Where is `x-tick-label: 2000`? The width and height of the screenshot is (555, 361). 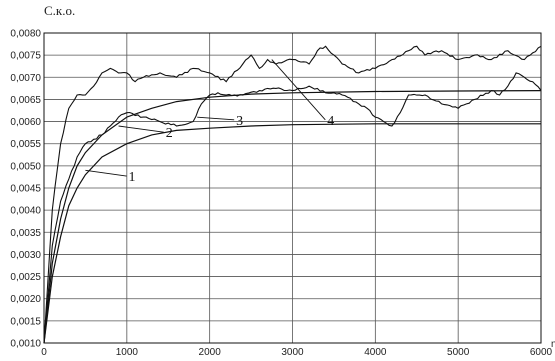
x-tick-label: 2000 is located at coordinates (210, 352).